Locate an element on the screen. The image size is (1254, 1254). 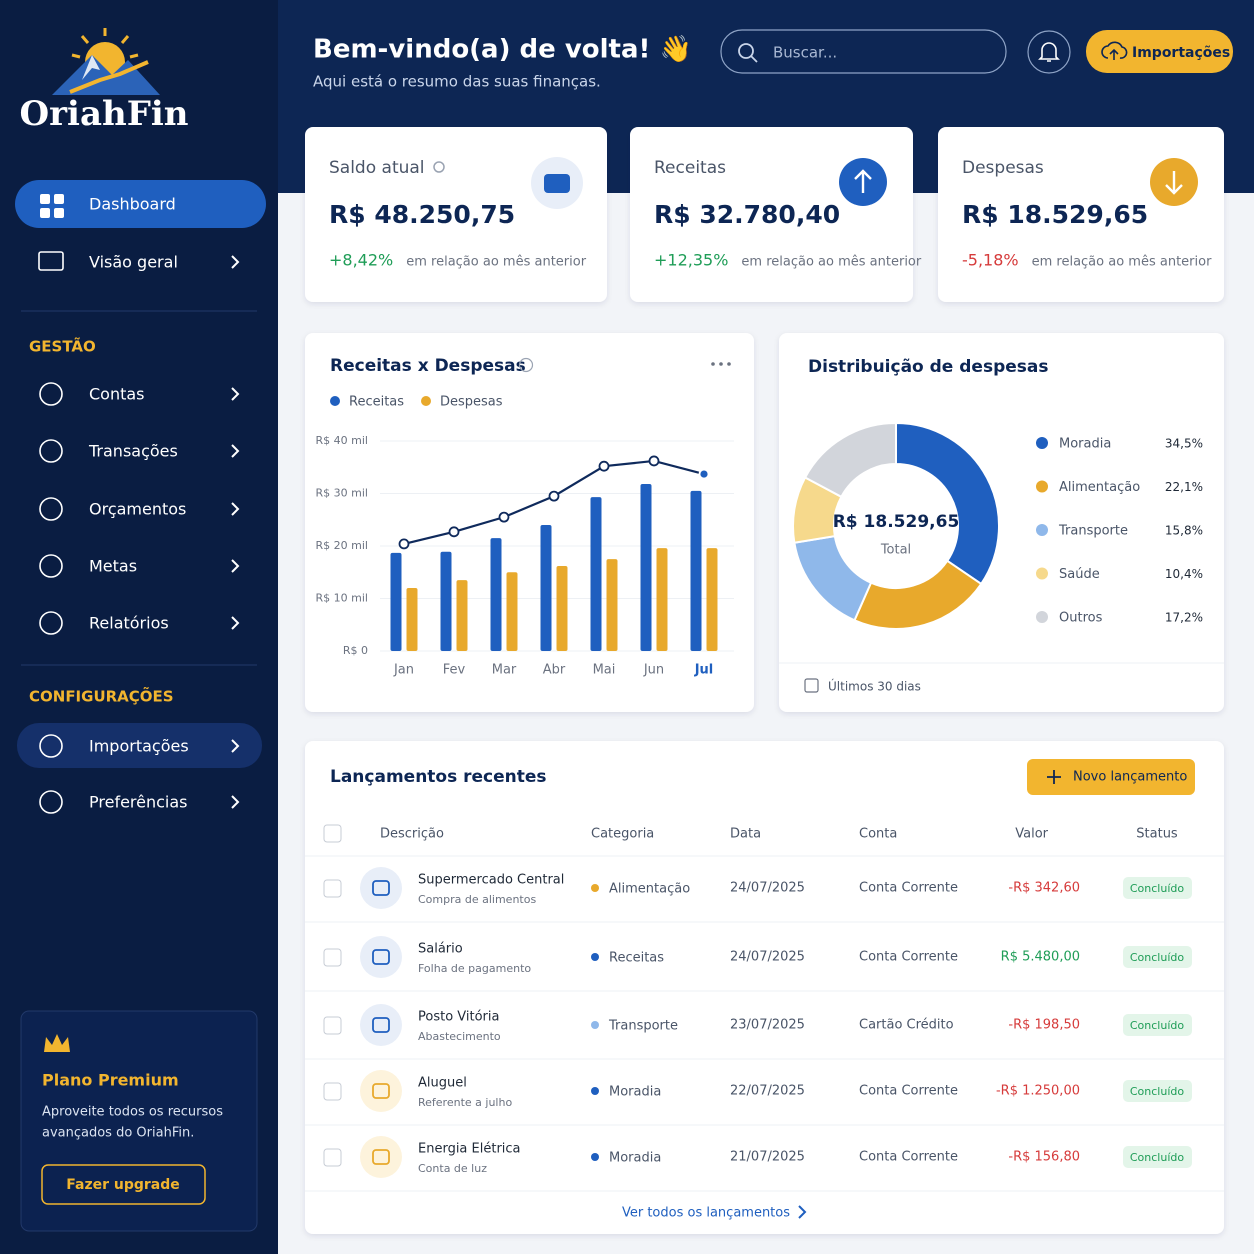
bar-chart-panel is located at coordinates (529, 522).